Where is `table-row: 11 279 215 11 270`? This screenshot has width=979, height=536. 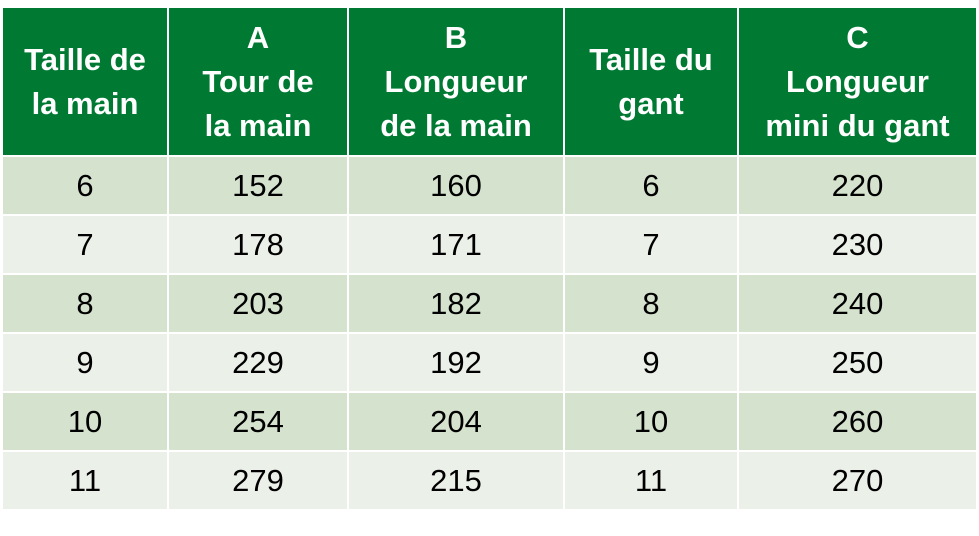
table-row: 11 279 215 11 270 is located at coordinates (489, 480).